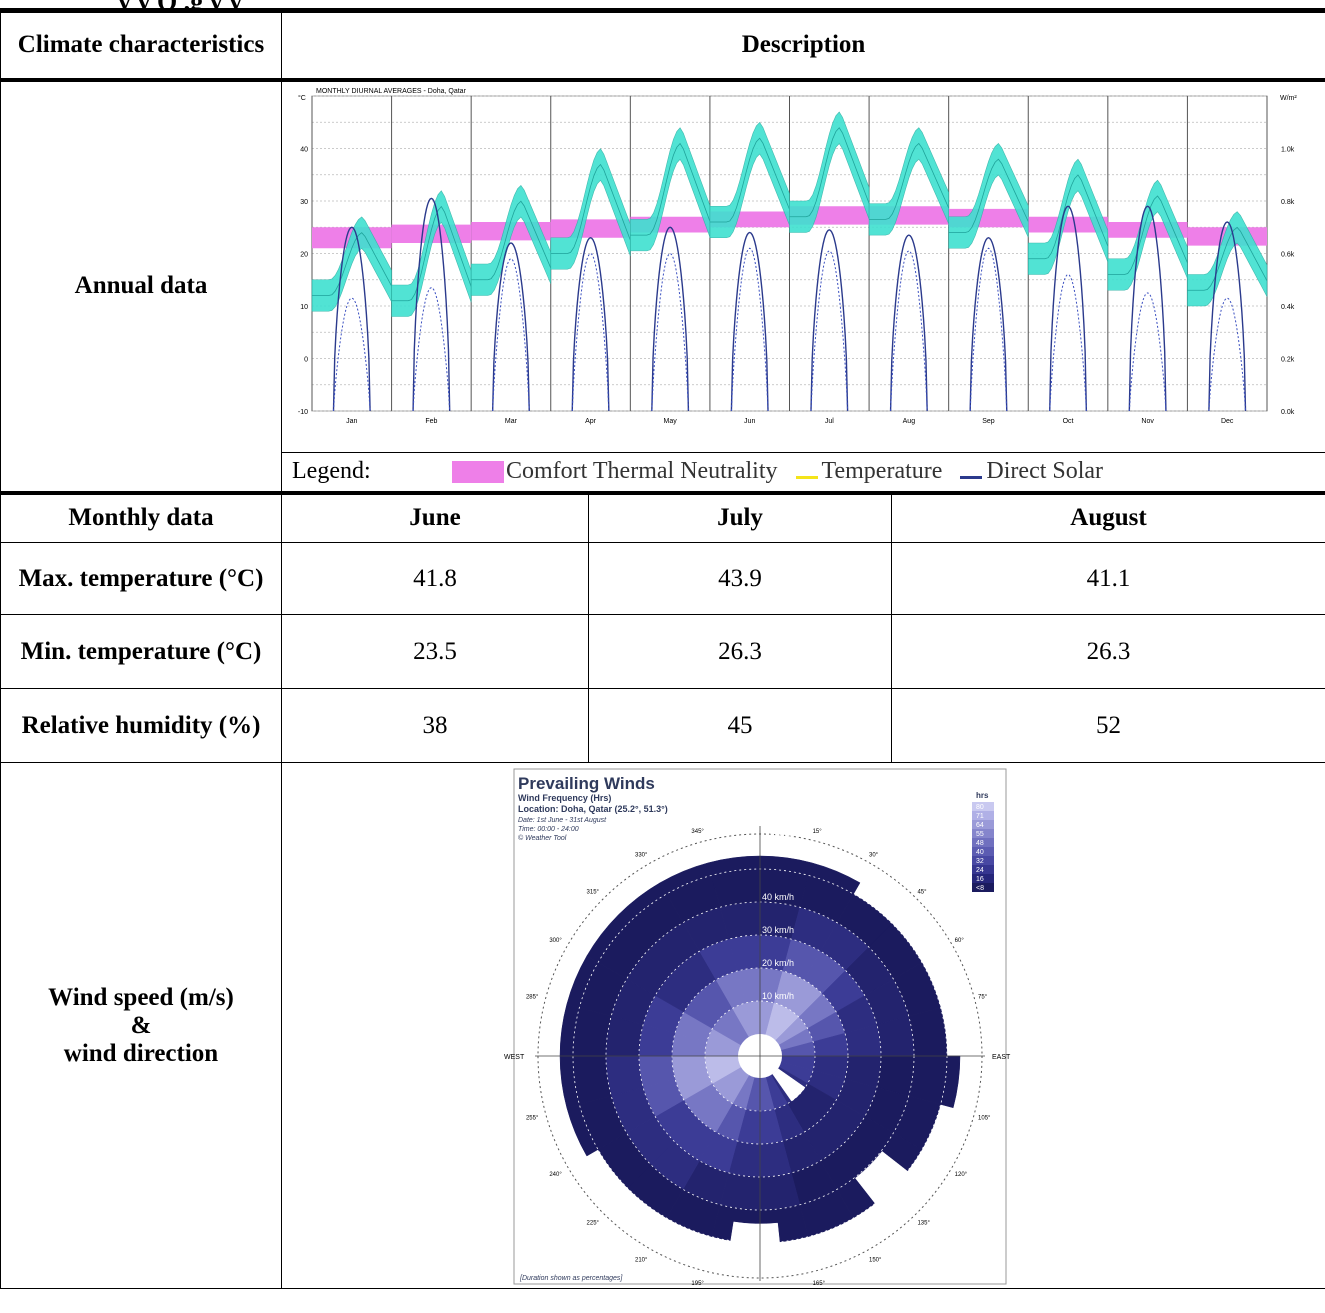 The width and height of the screenshot is (1325, 1313). I want to click on top-rule, so click(662, 10).